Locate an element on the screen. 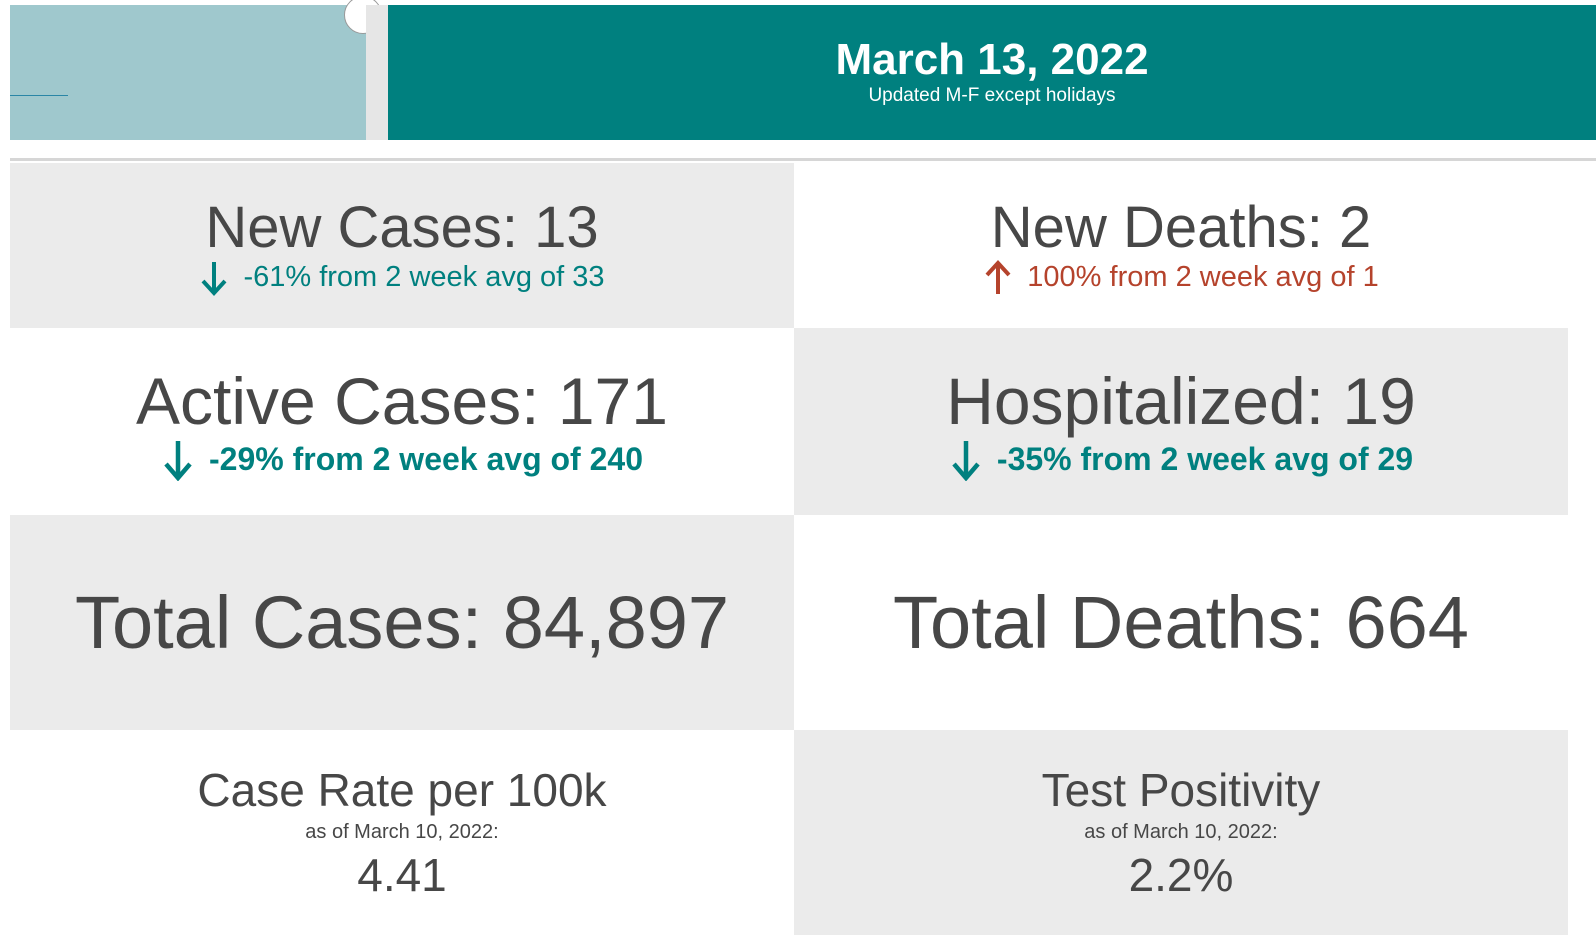  tile: New Deaths: 2 100% from 2 week avg of 1 is located at coordinates (1181, 245).